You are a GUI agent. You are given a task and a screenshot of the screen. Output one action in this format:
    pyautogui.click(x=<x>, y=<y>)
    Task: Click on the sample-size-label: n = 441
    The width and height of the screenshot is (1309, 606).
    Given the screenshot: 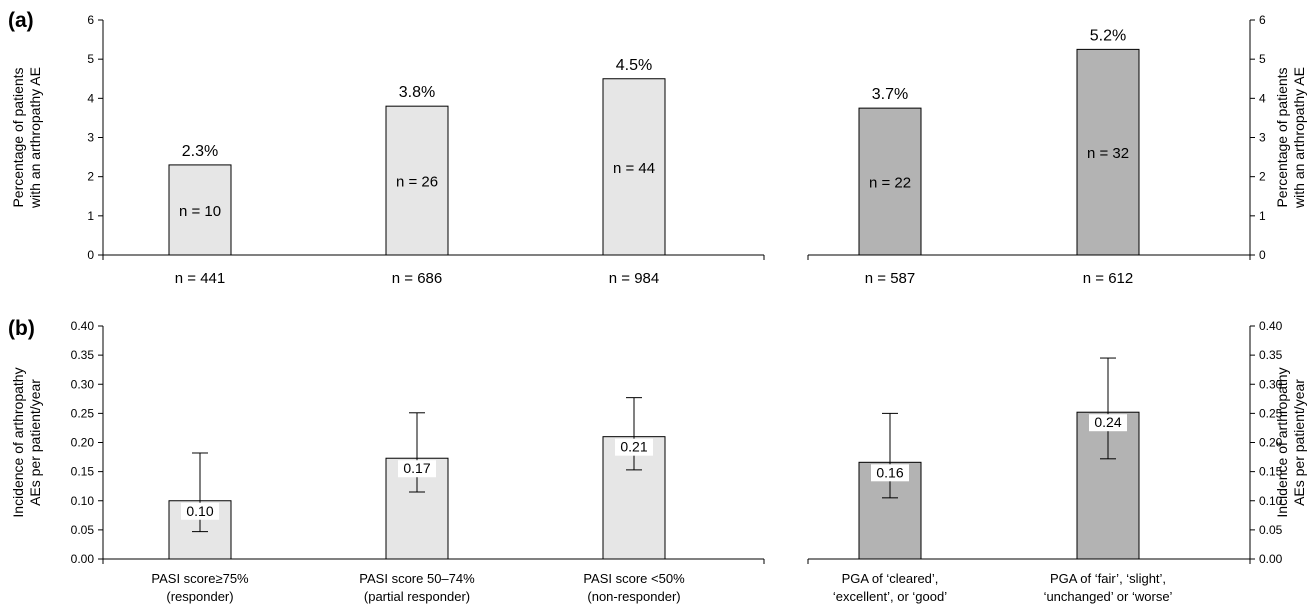 What is the action you would take?
    pyautogui.click(x=200, y=278)
    